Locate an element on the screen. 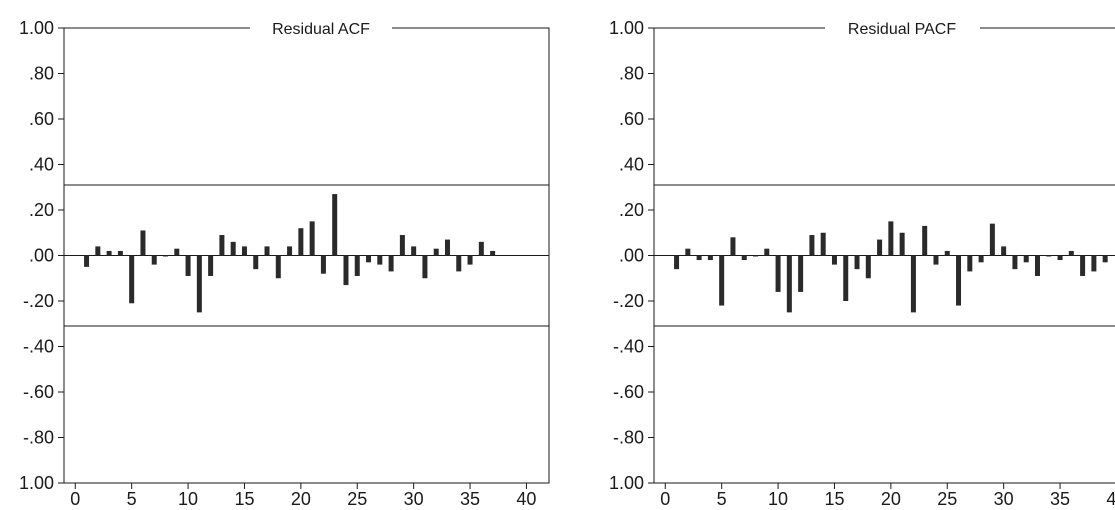 Image resolution: width=1115 pixels, height=510 pixels. pacf-x-tick-label: 25 is located at coordinates (947, 499).